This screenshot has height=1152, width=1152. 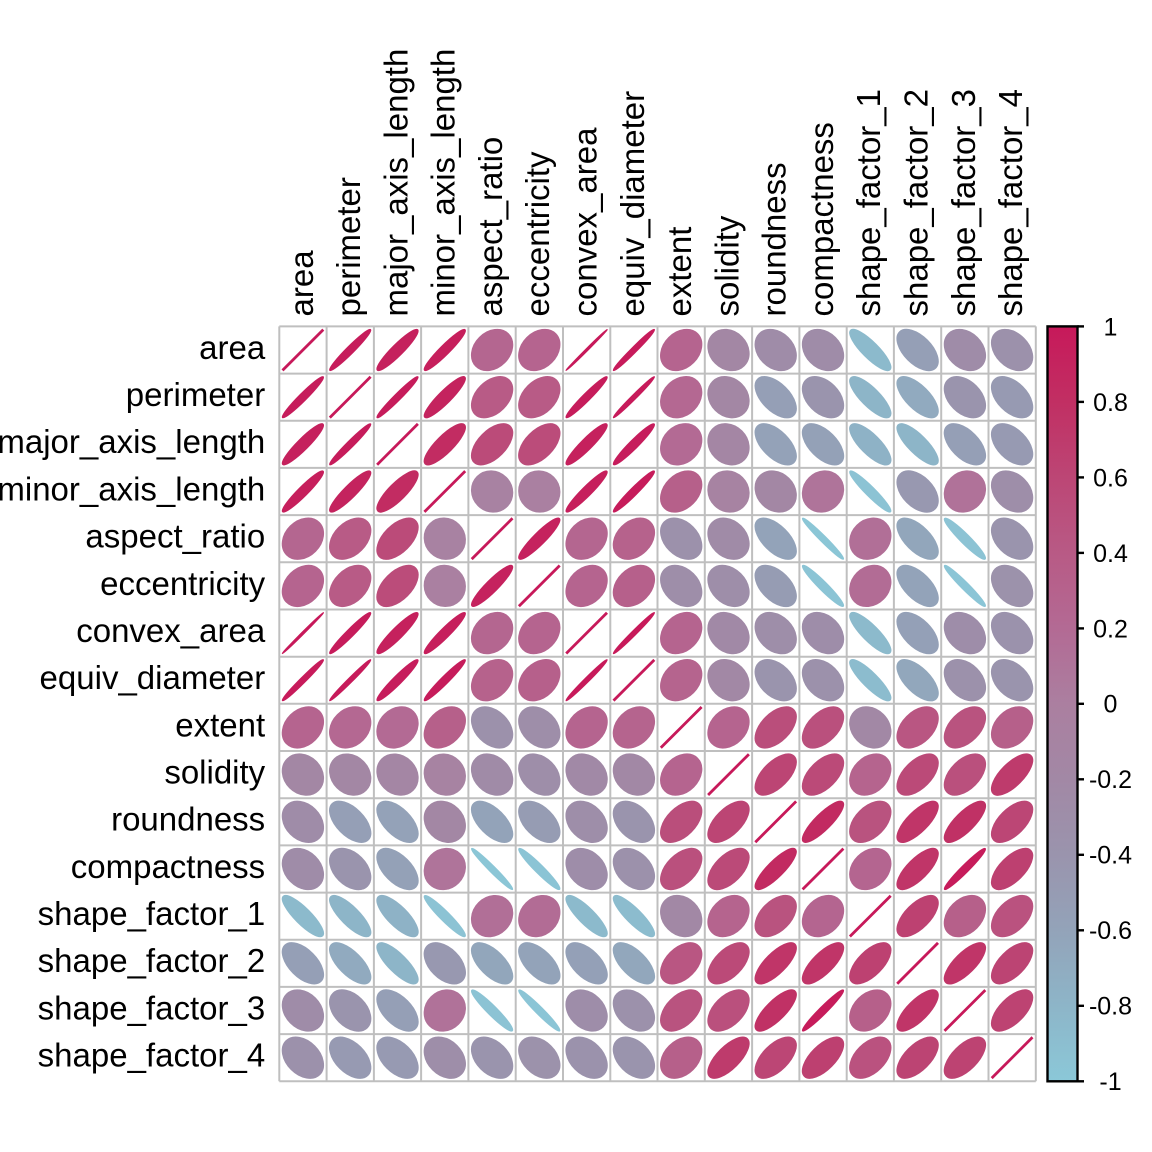 What do you see at coordinates (1110, 1082) in the screenshot?
I see `svg-text: -1` at bounding box center [1110, 1082].